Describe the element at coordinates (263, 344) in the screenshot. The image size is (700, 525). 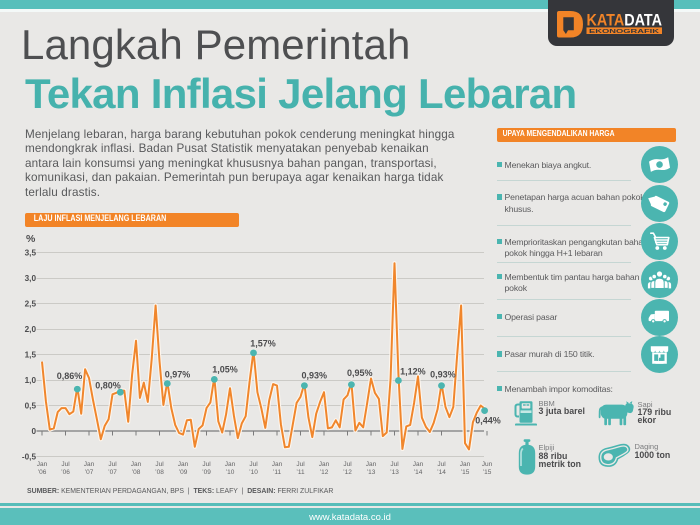
I see `svg-text: 1,57%` at that location.